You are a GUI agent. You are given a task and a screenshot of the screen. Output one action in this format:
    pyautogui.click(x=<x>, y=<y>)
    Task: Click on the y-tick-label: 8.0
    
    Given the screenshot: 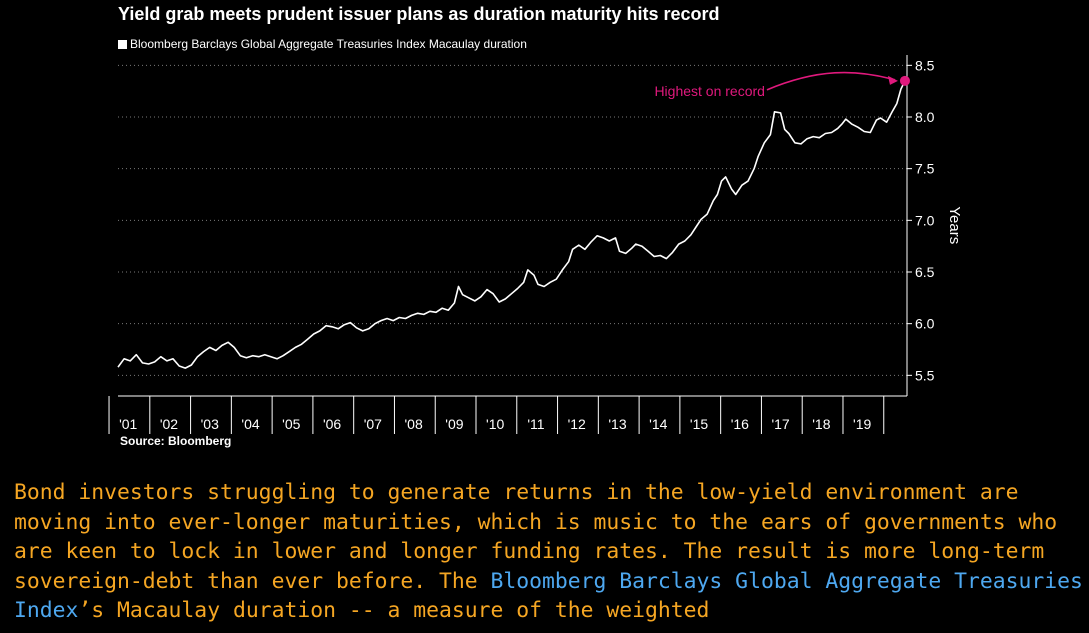 What is the action you would take?
    pyautogui.click(x=925, y=117)
    